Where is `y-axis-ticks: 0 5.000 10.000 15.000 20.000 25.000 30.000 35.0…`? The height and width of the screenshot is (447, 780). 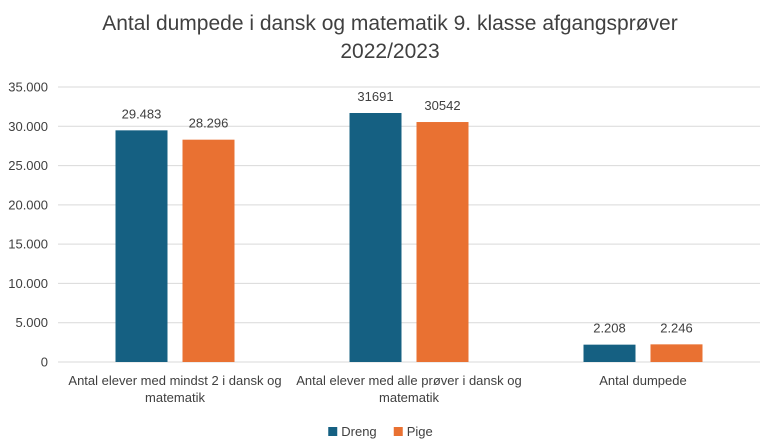 y-axis-ticks: 0 5.000 10.000 15.000 20.000 25.000 30.000 35.0… is located at coordinates (28, 225).